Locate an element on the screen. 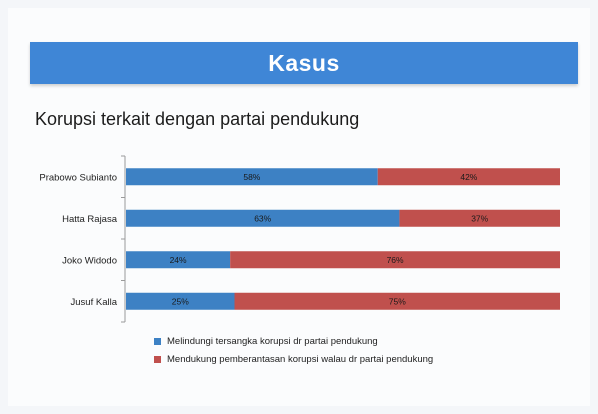 The width and height of the screenshot is (598, 414). chart-subtitle: Korupsi terkait dengan partai pendukung is located at coordinates (197, 119).